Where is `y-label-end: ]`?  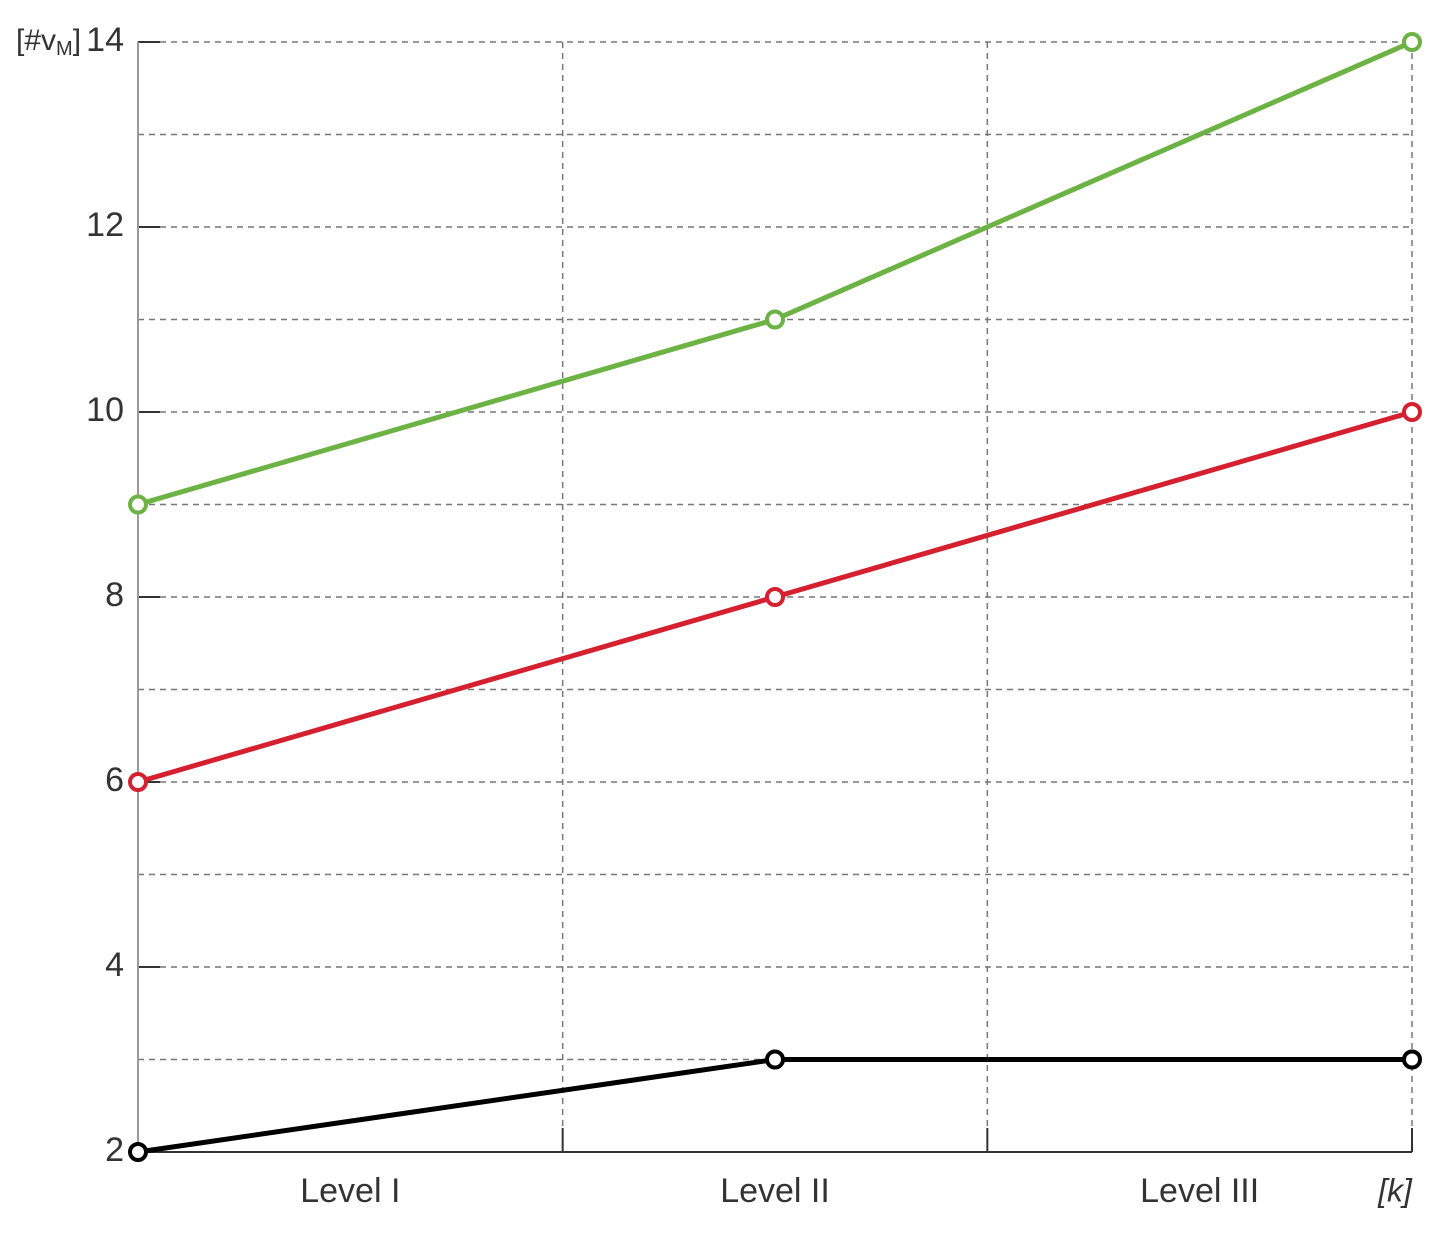 y-label-end: ] is located at coordinates (77, 40).